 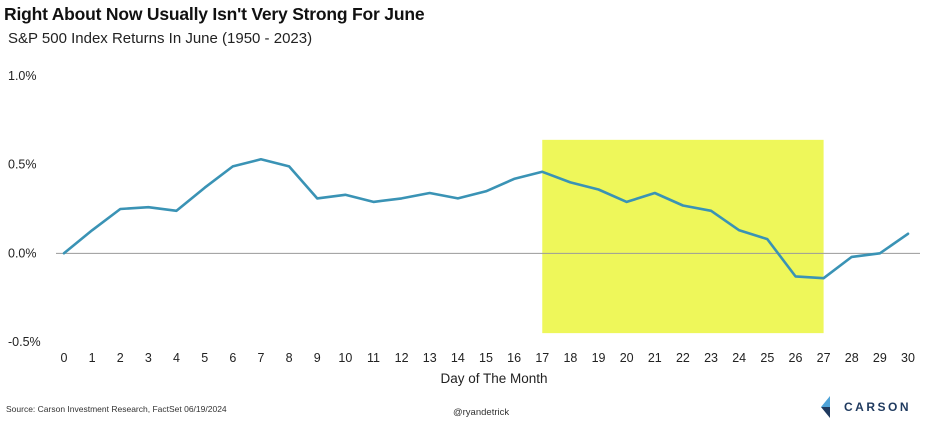 What do you see at coordinates (796, 358) in the screenshot?
I see `x-tick-label: 26` at bounding box center [796, 358].